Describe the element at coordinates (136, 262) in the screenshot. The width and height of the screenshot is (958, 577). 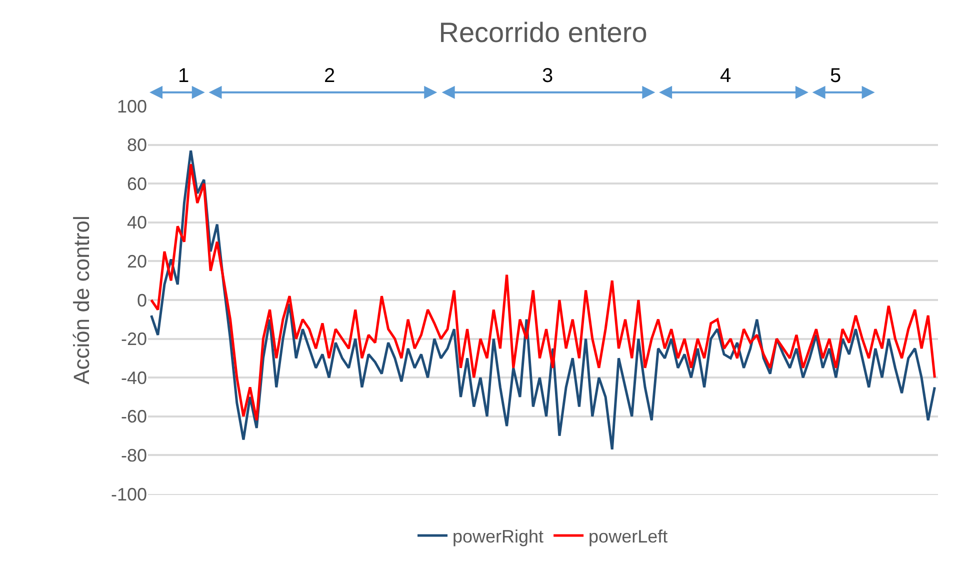
I see `y-tick-label: 20` at that location.